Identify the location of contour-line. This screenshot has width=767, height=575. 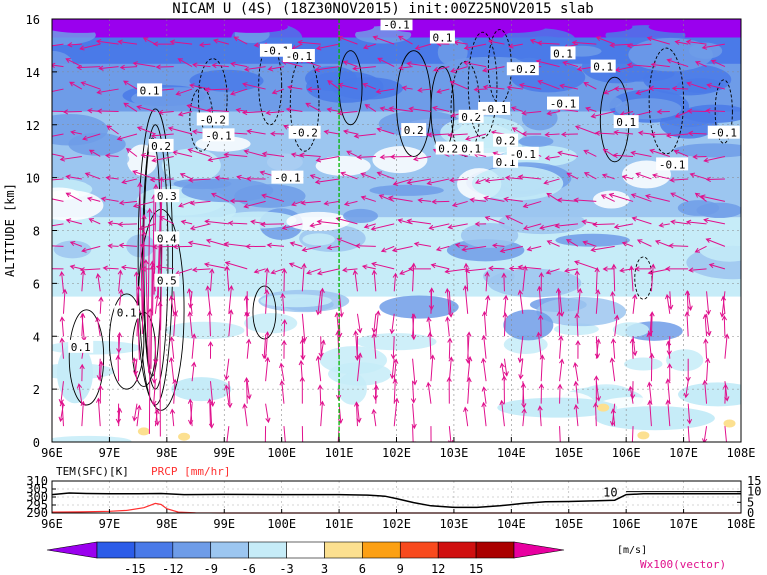
(86, 357).